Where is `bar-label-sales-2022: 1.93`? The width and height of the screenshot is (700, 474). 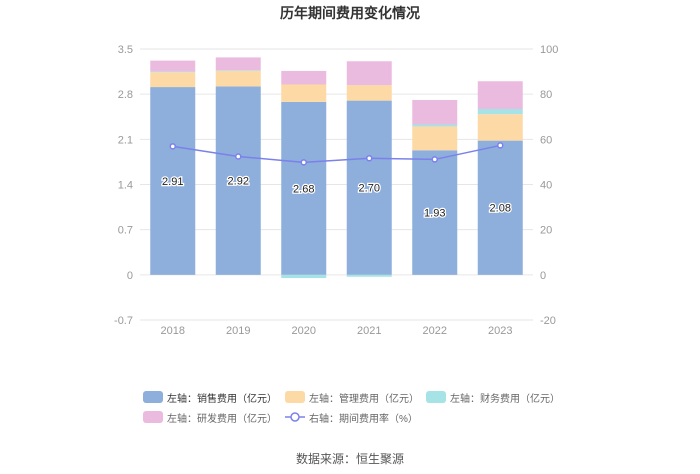
bar-label-sales-2022: 1.93 is located at coordinates (434, 214).